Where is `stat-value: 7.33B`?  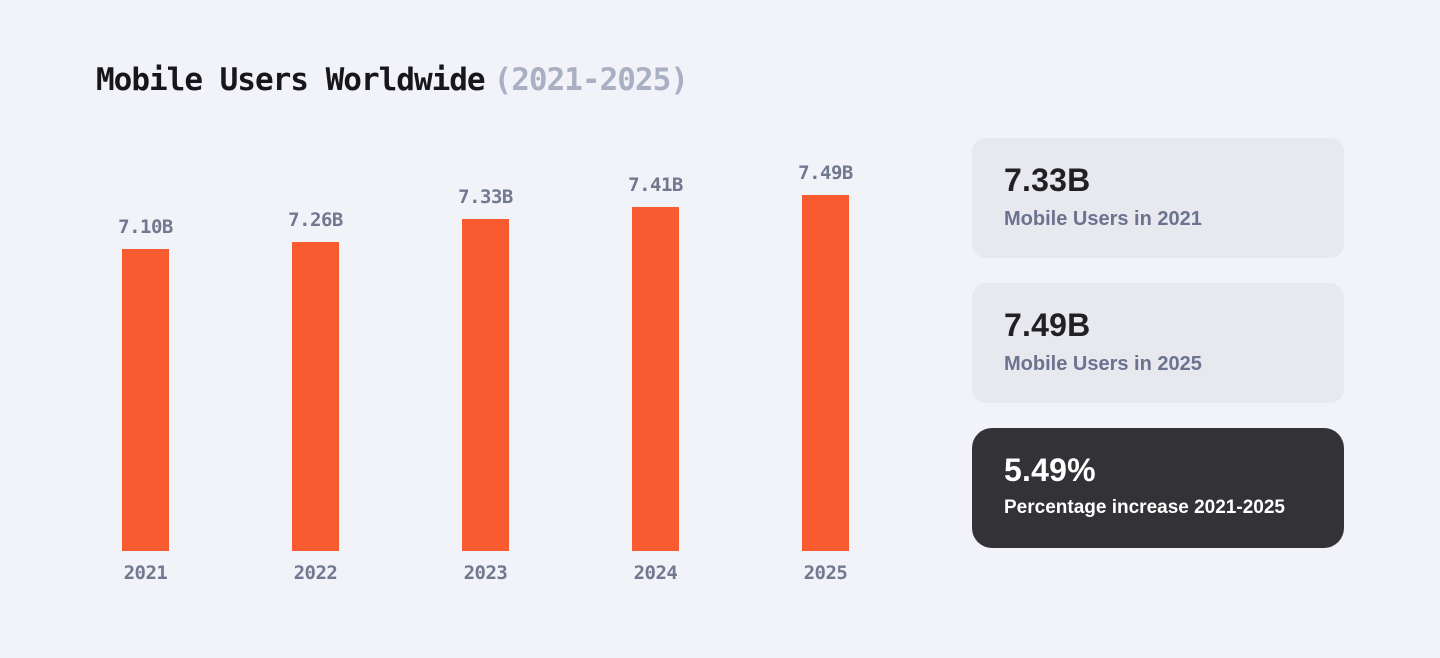
stat-value: 7.33B is located at coordinates (1047, 180).